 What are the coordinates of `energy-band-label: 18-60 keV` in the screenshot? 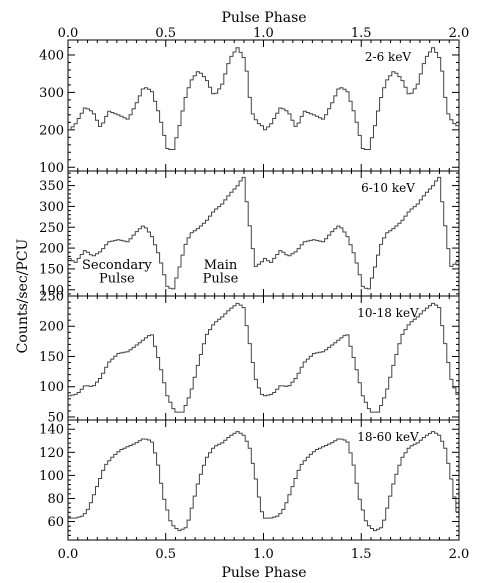 It's located at (388, 437).